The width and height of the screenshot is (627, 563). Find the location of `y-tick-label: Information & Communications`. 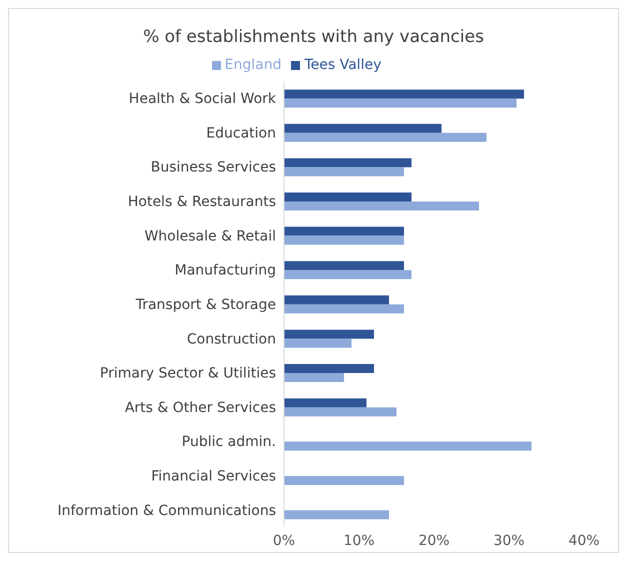

y-tick-label: Information & Communications is located at coordinates (167, 510).